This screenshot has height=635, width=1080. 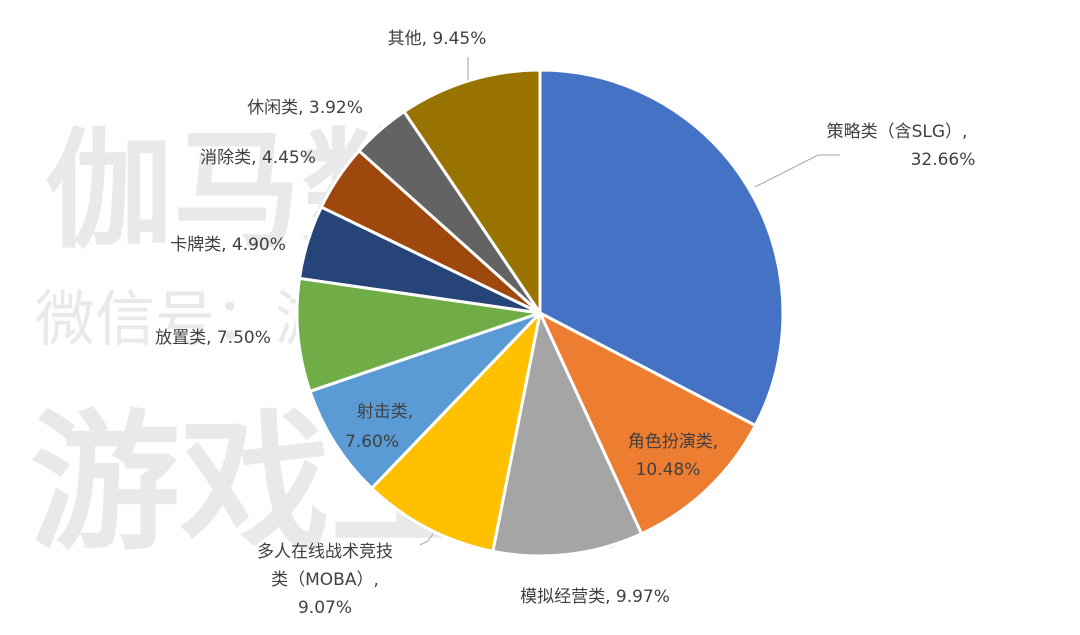 I want to click on slice-label-4-cont: 类（MOBA）,, so click(x=325, y=580).